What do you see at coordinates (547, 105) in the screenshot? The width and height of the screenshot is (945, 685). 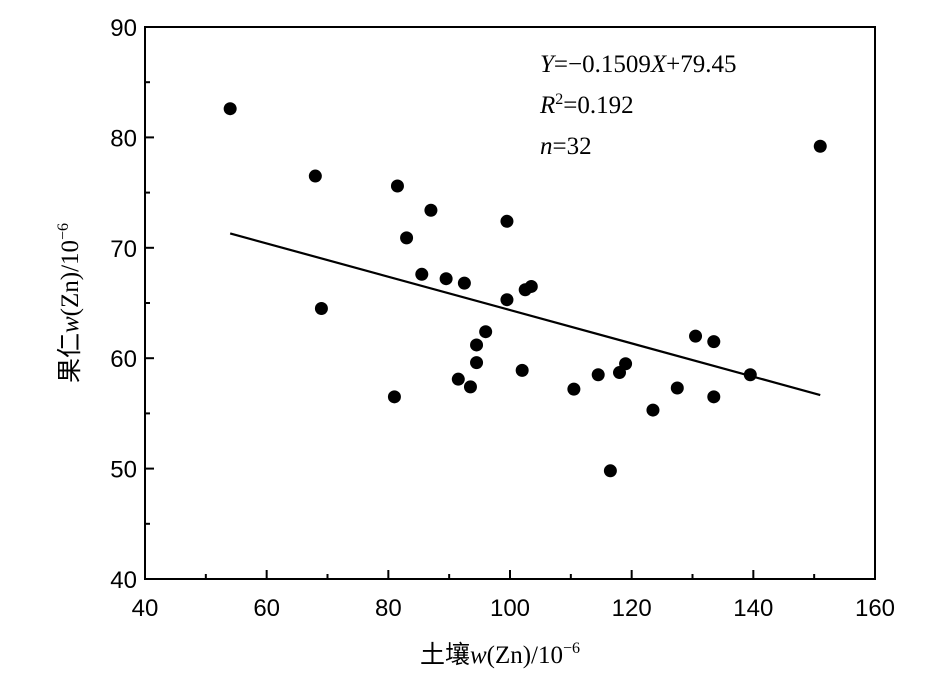 I see `r2-symbol: R` at bounding box center [547, 105].